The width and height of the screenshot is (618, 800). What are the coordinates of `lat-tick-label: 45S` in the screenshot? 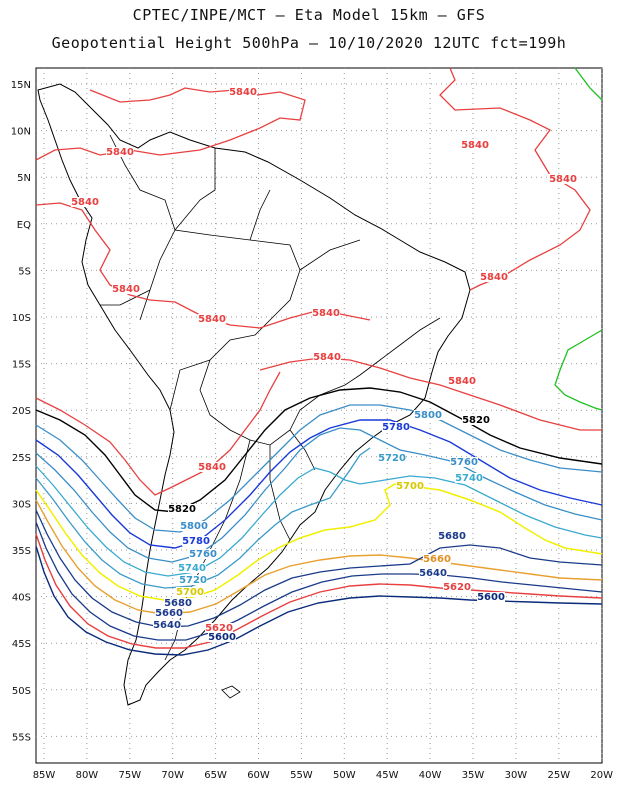 It's located at (21, 644).